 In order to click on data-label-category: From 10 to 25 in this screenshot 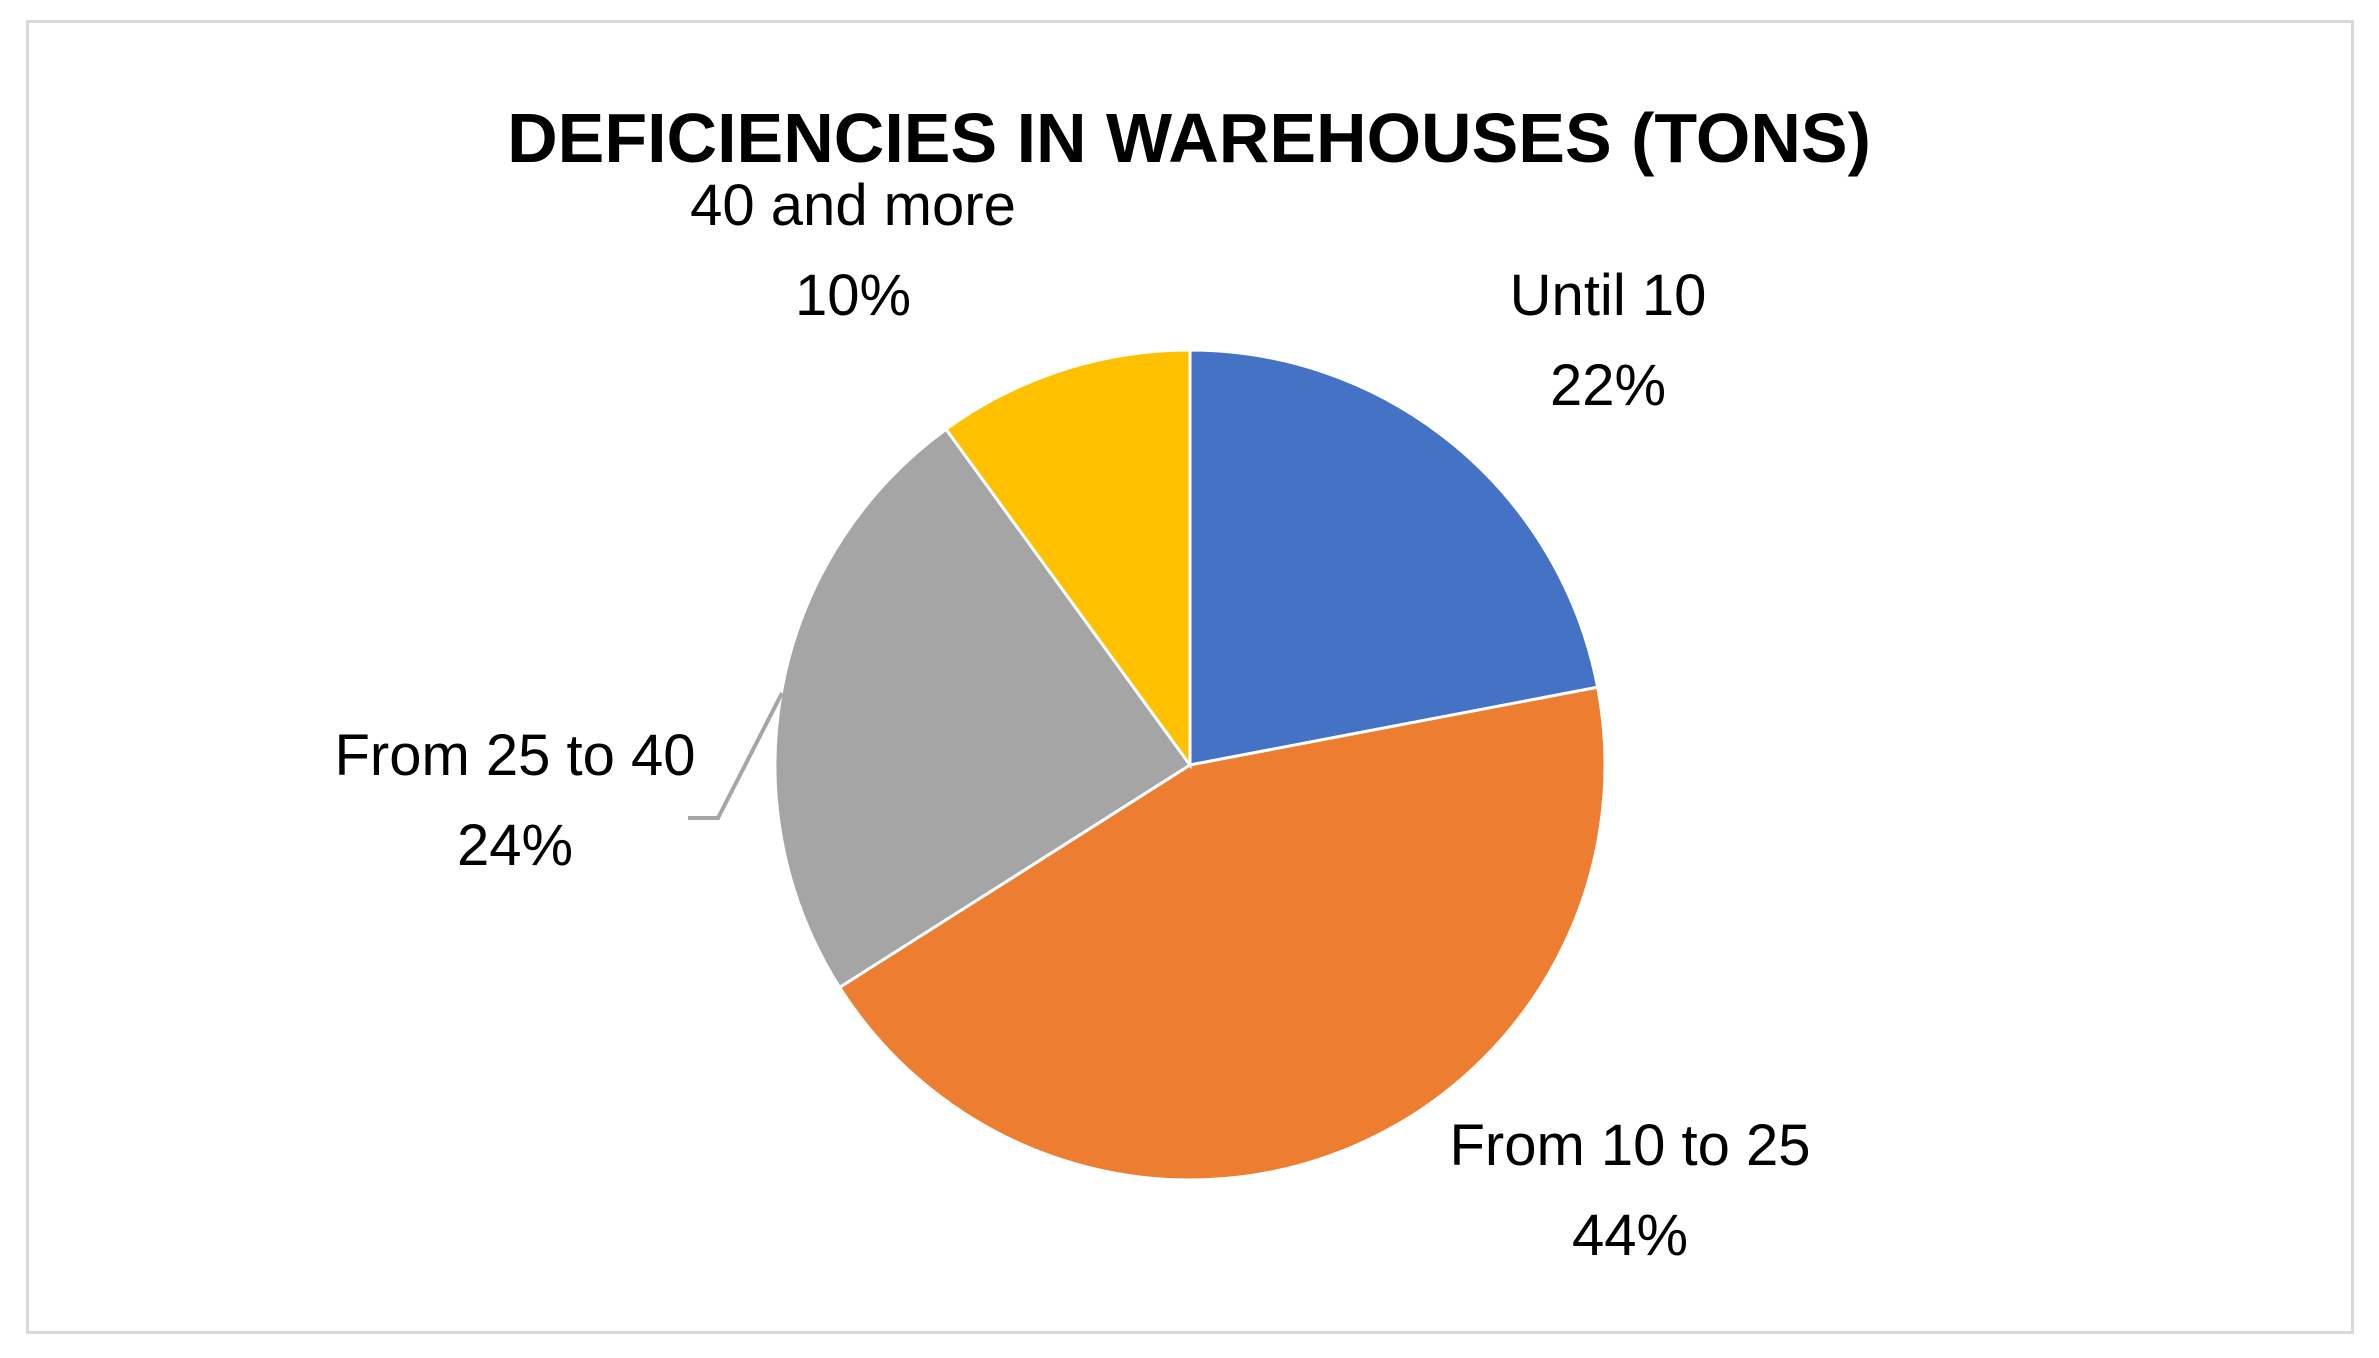, I will do `click(1629, 1145)`.